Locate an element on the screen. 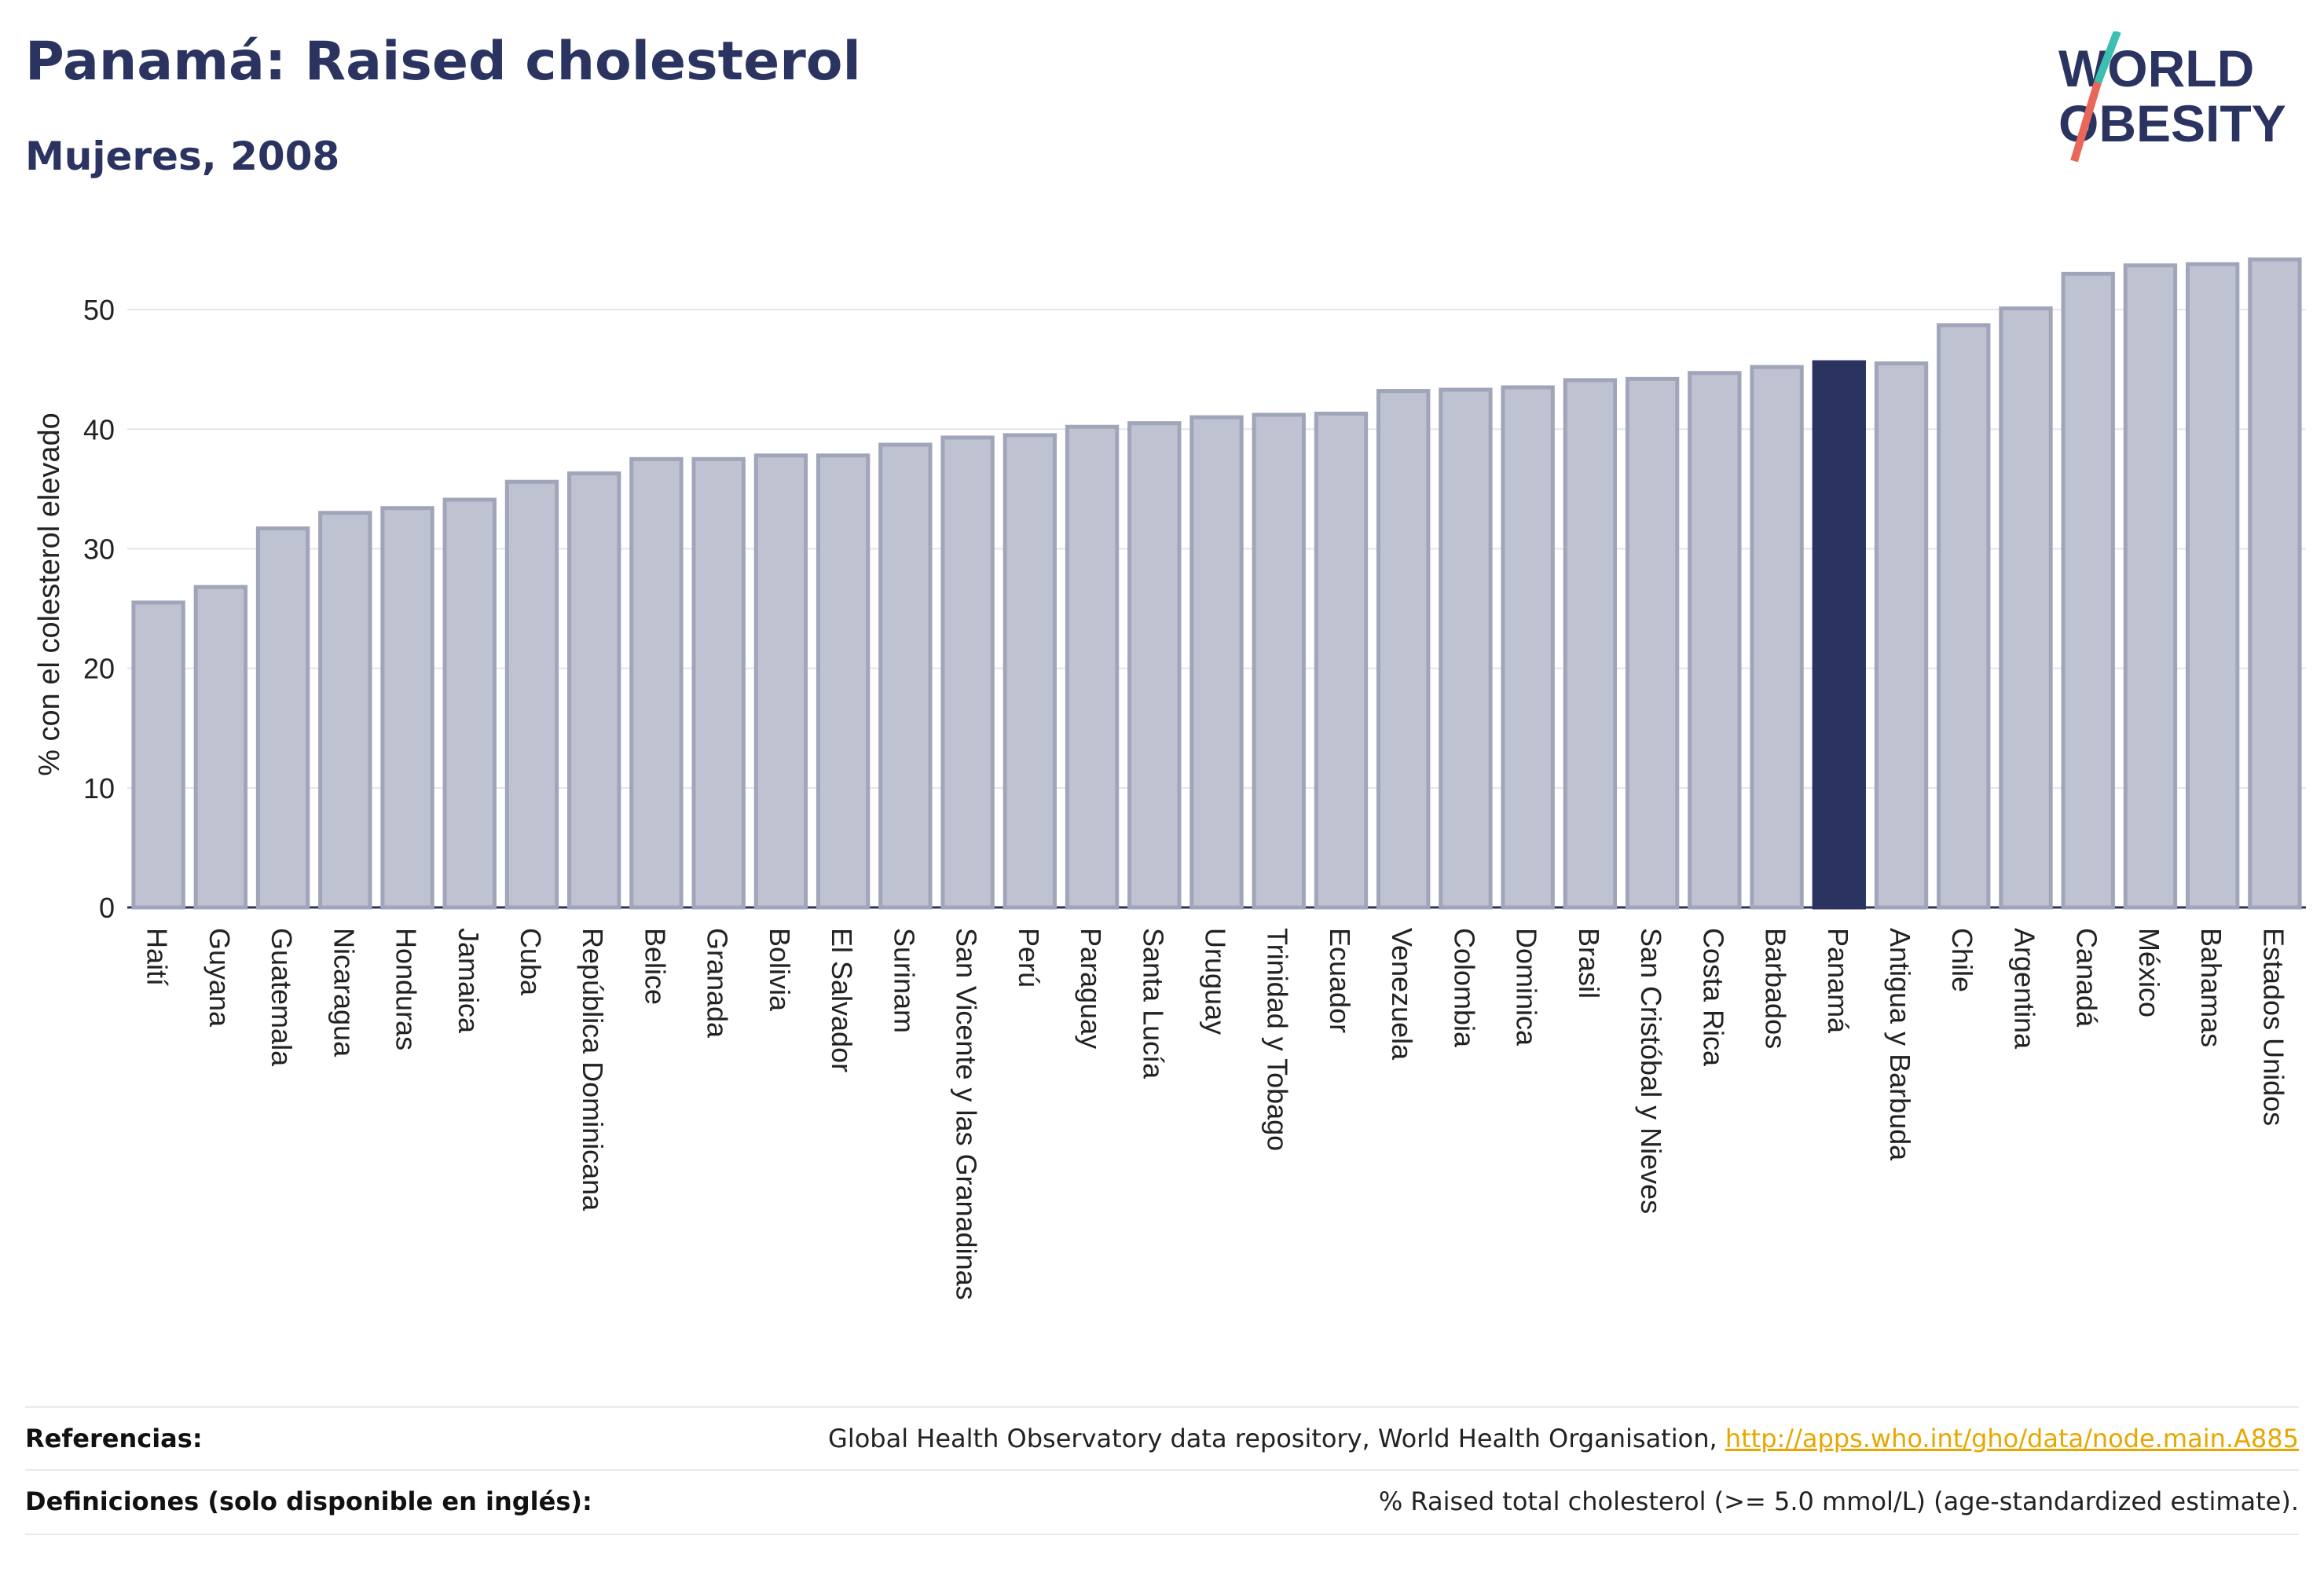 Image resolution: width=2324 pixels, height=1576 pixels. x-tick-label: Nicaragua is located at coordinates (344, 992).